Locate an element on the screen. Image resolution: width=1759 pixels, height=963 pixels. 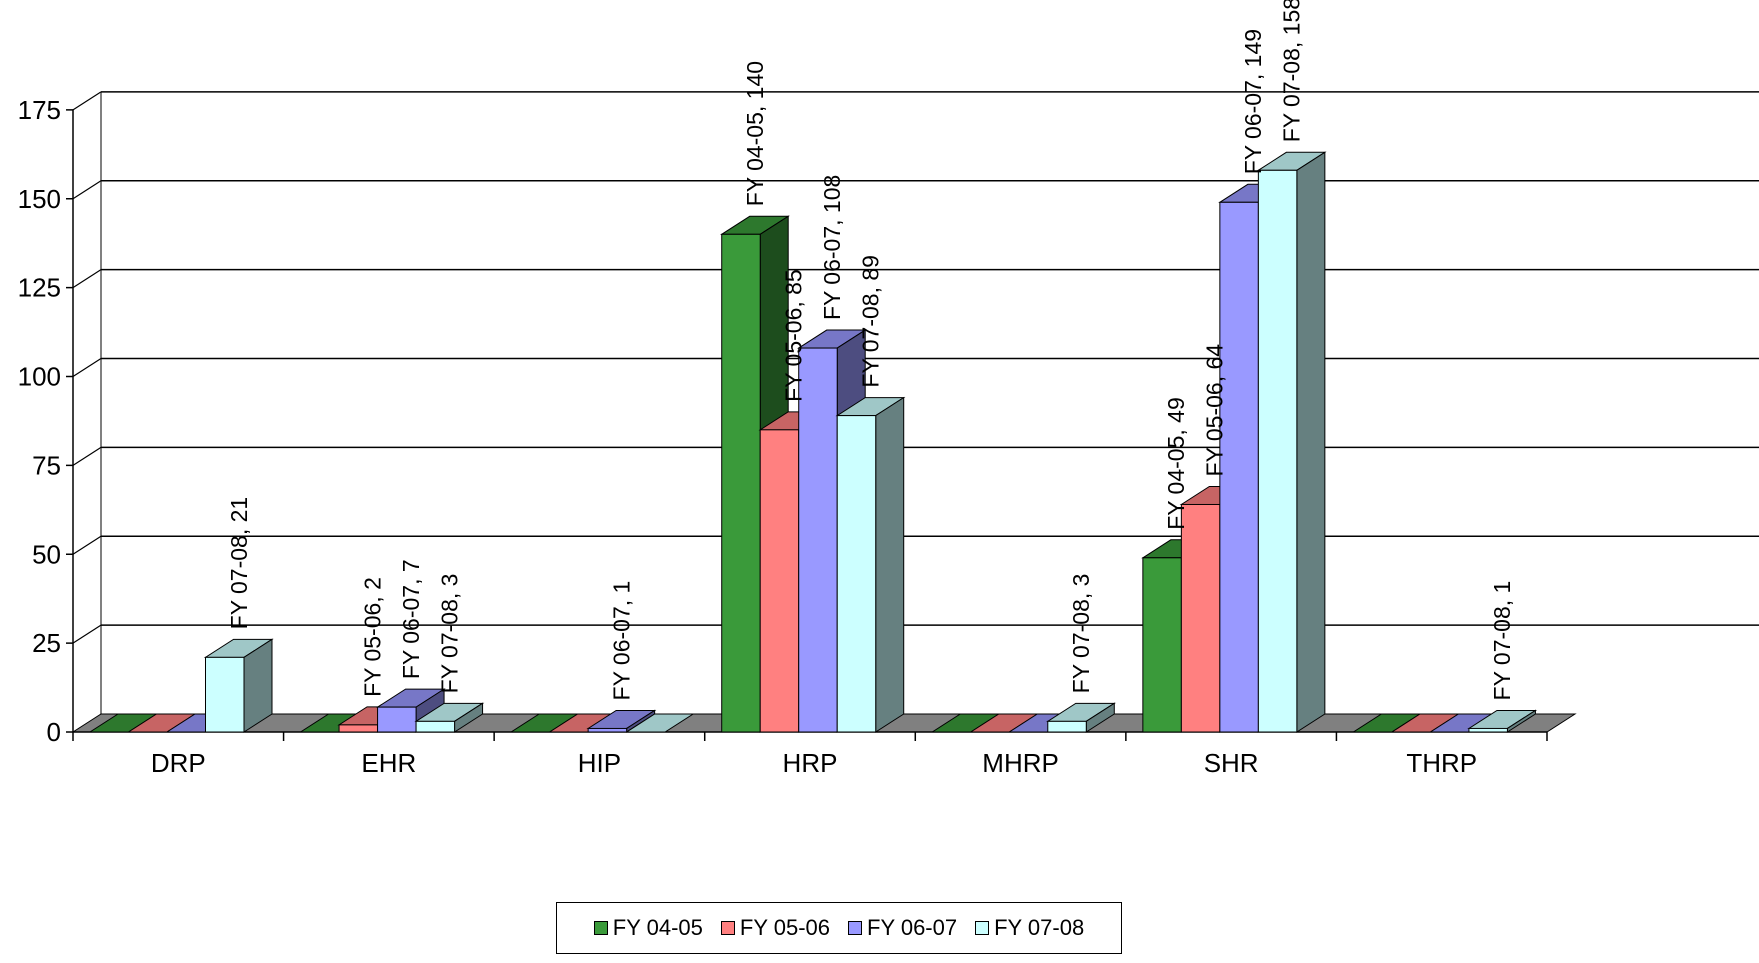
y-tick-label: 175 is located at coordinates (39, 110).